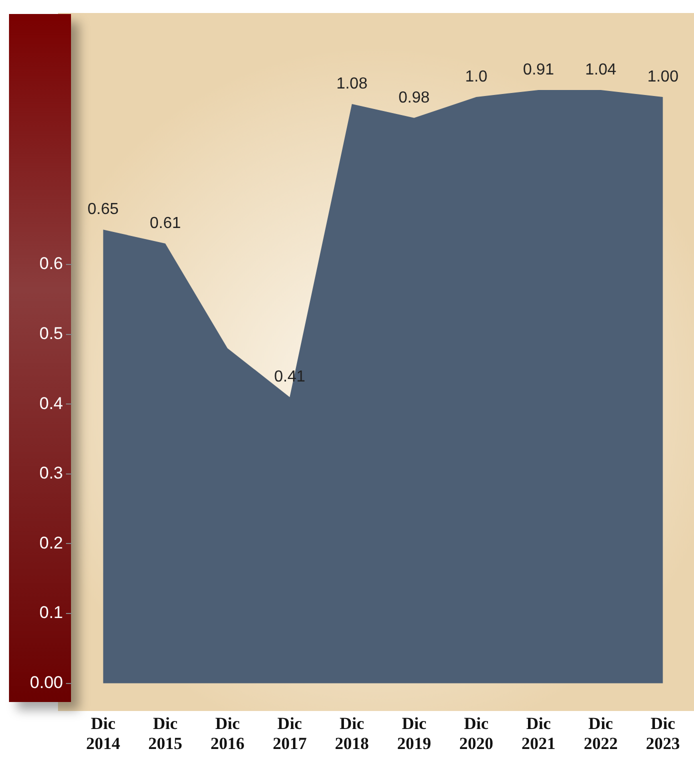 The height and width of the screenshot is (758, 694). What do you see at coordinates (165, 223) in the screenshot?
I see `annotation: 0.61` at bounding box center [165, 223].